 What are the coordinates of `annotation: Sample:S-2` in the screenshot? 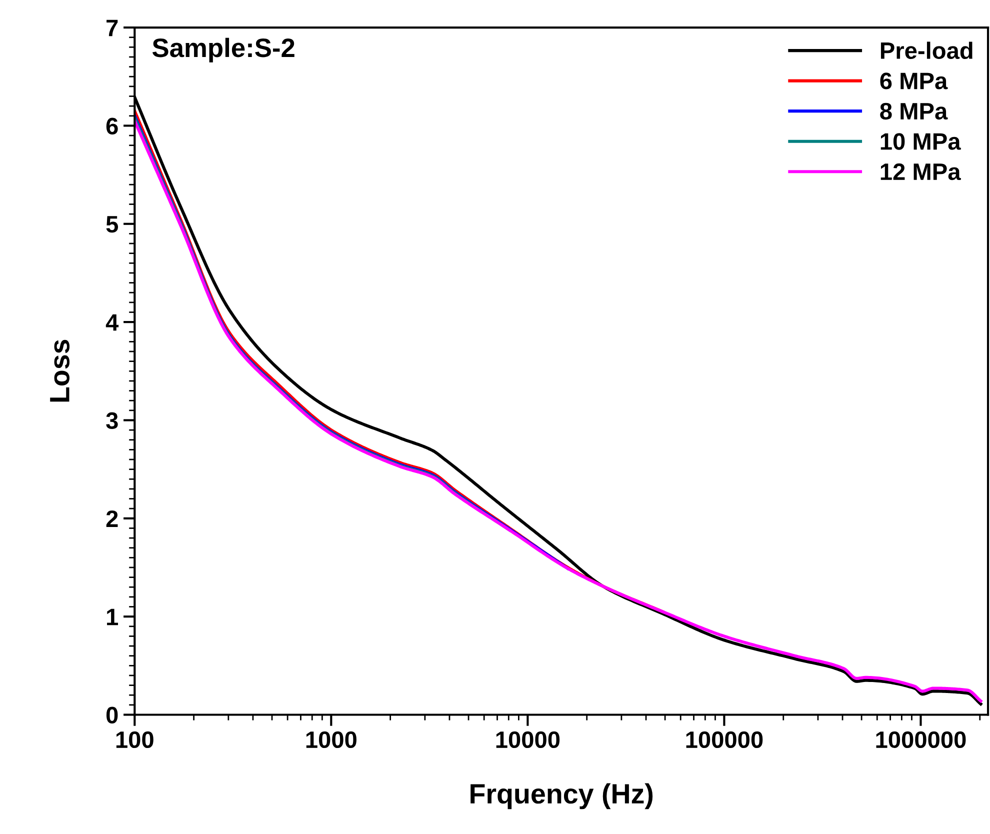 It's located at (223, 50).